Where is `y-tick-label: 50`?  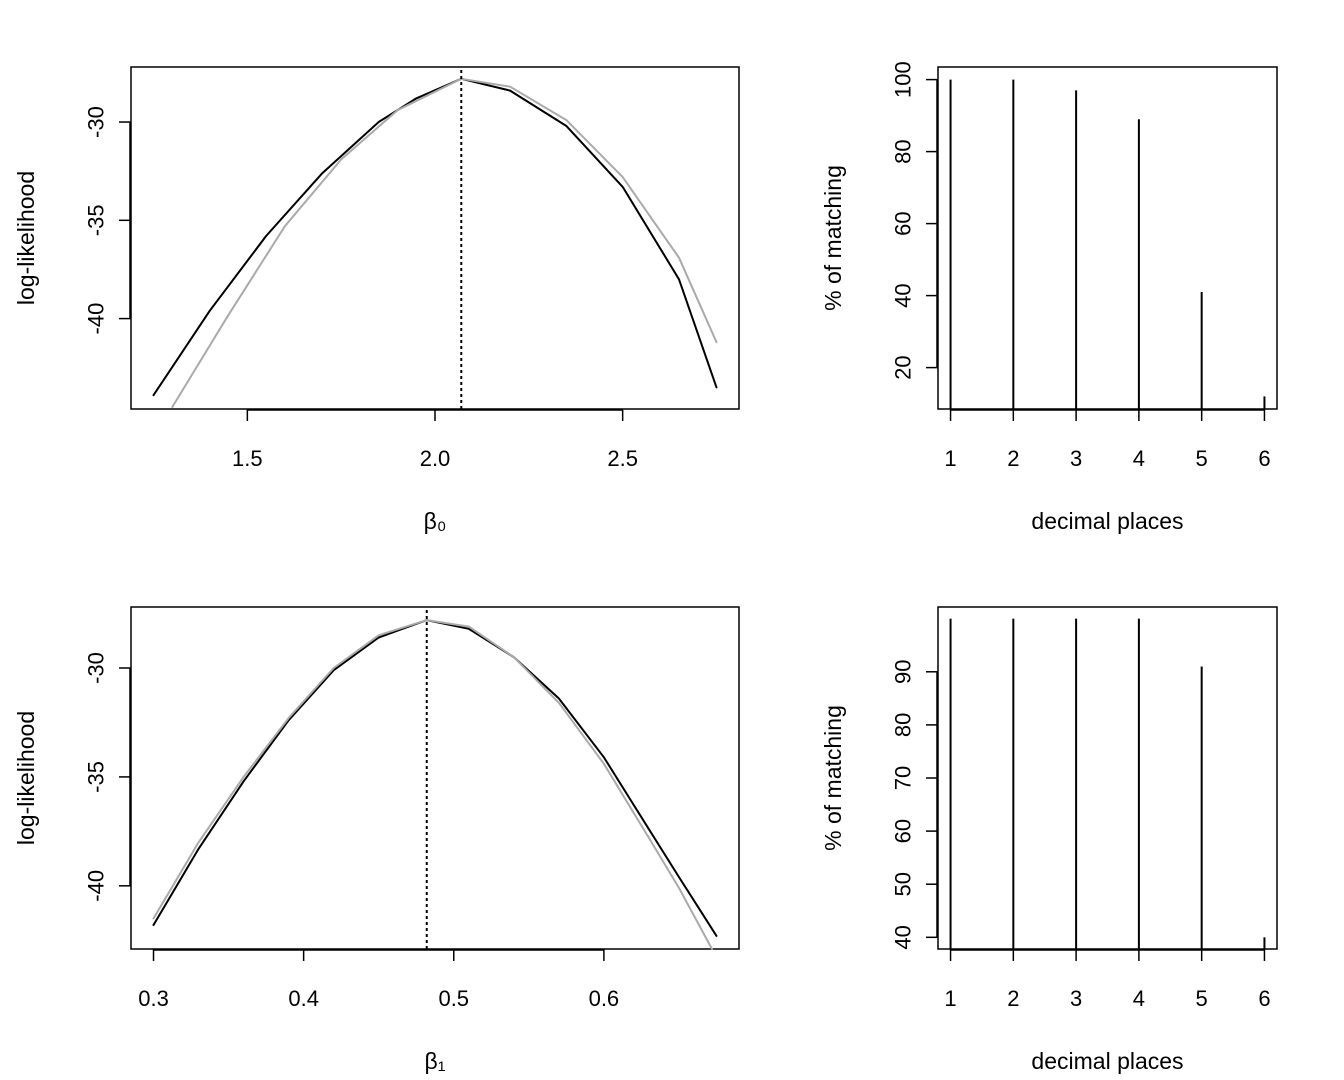 y-tick-label: 50 is located at coordinates (903, 884).